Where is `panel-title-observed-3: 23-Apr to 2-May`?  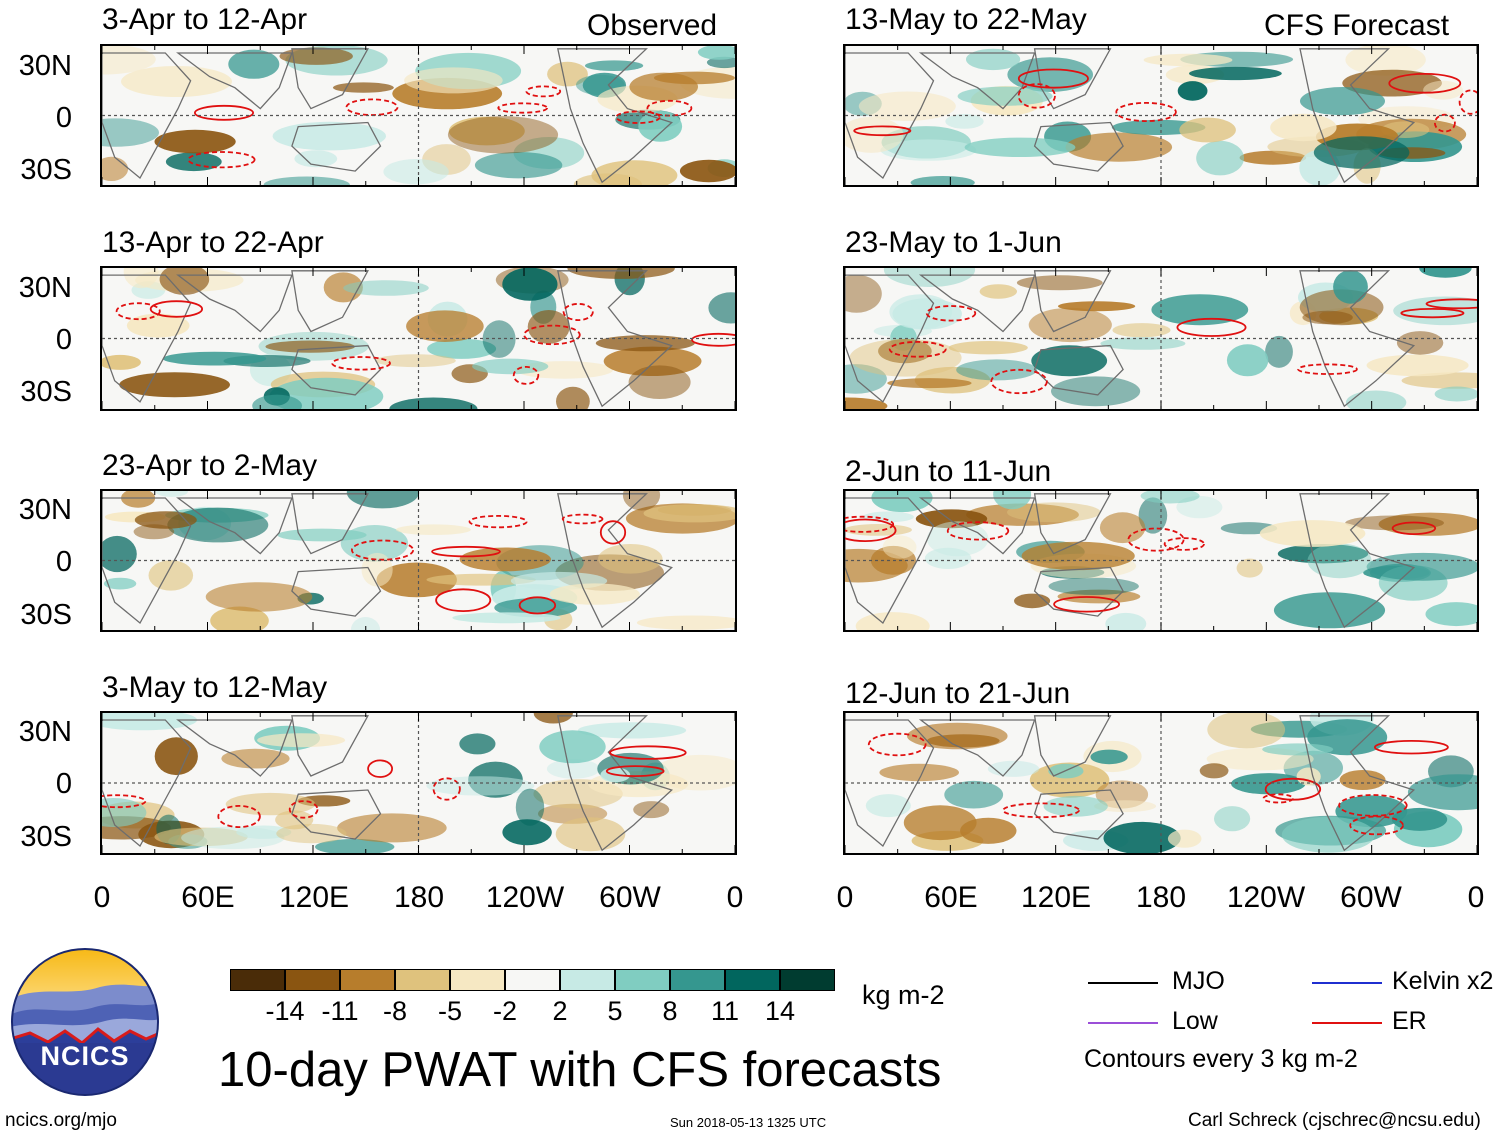 panel-title-observed-3: 23-Apr to 2-May is located at coordinates (210, 465).